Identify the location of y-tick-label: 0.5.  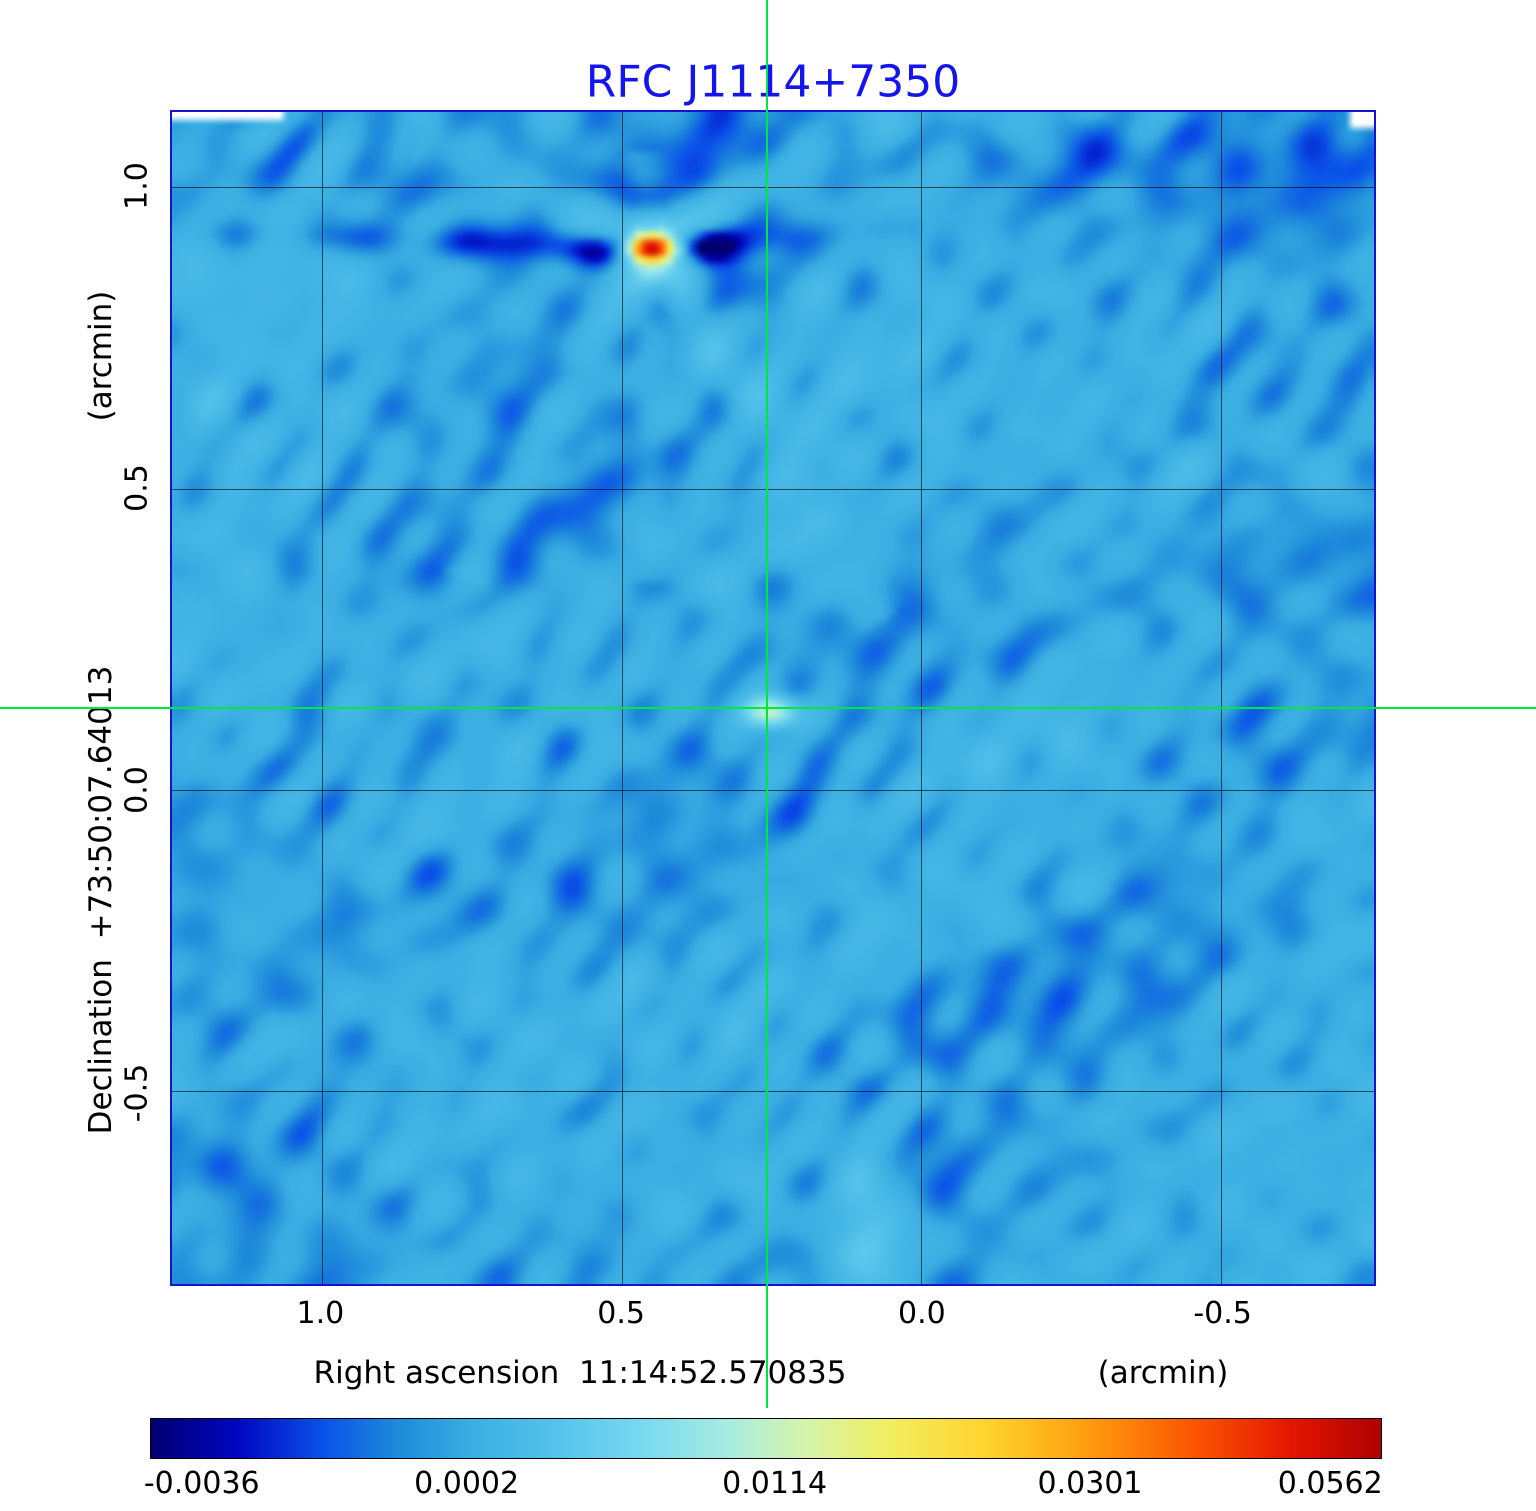
(137, 488).